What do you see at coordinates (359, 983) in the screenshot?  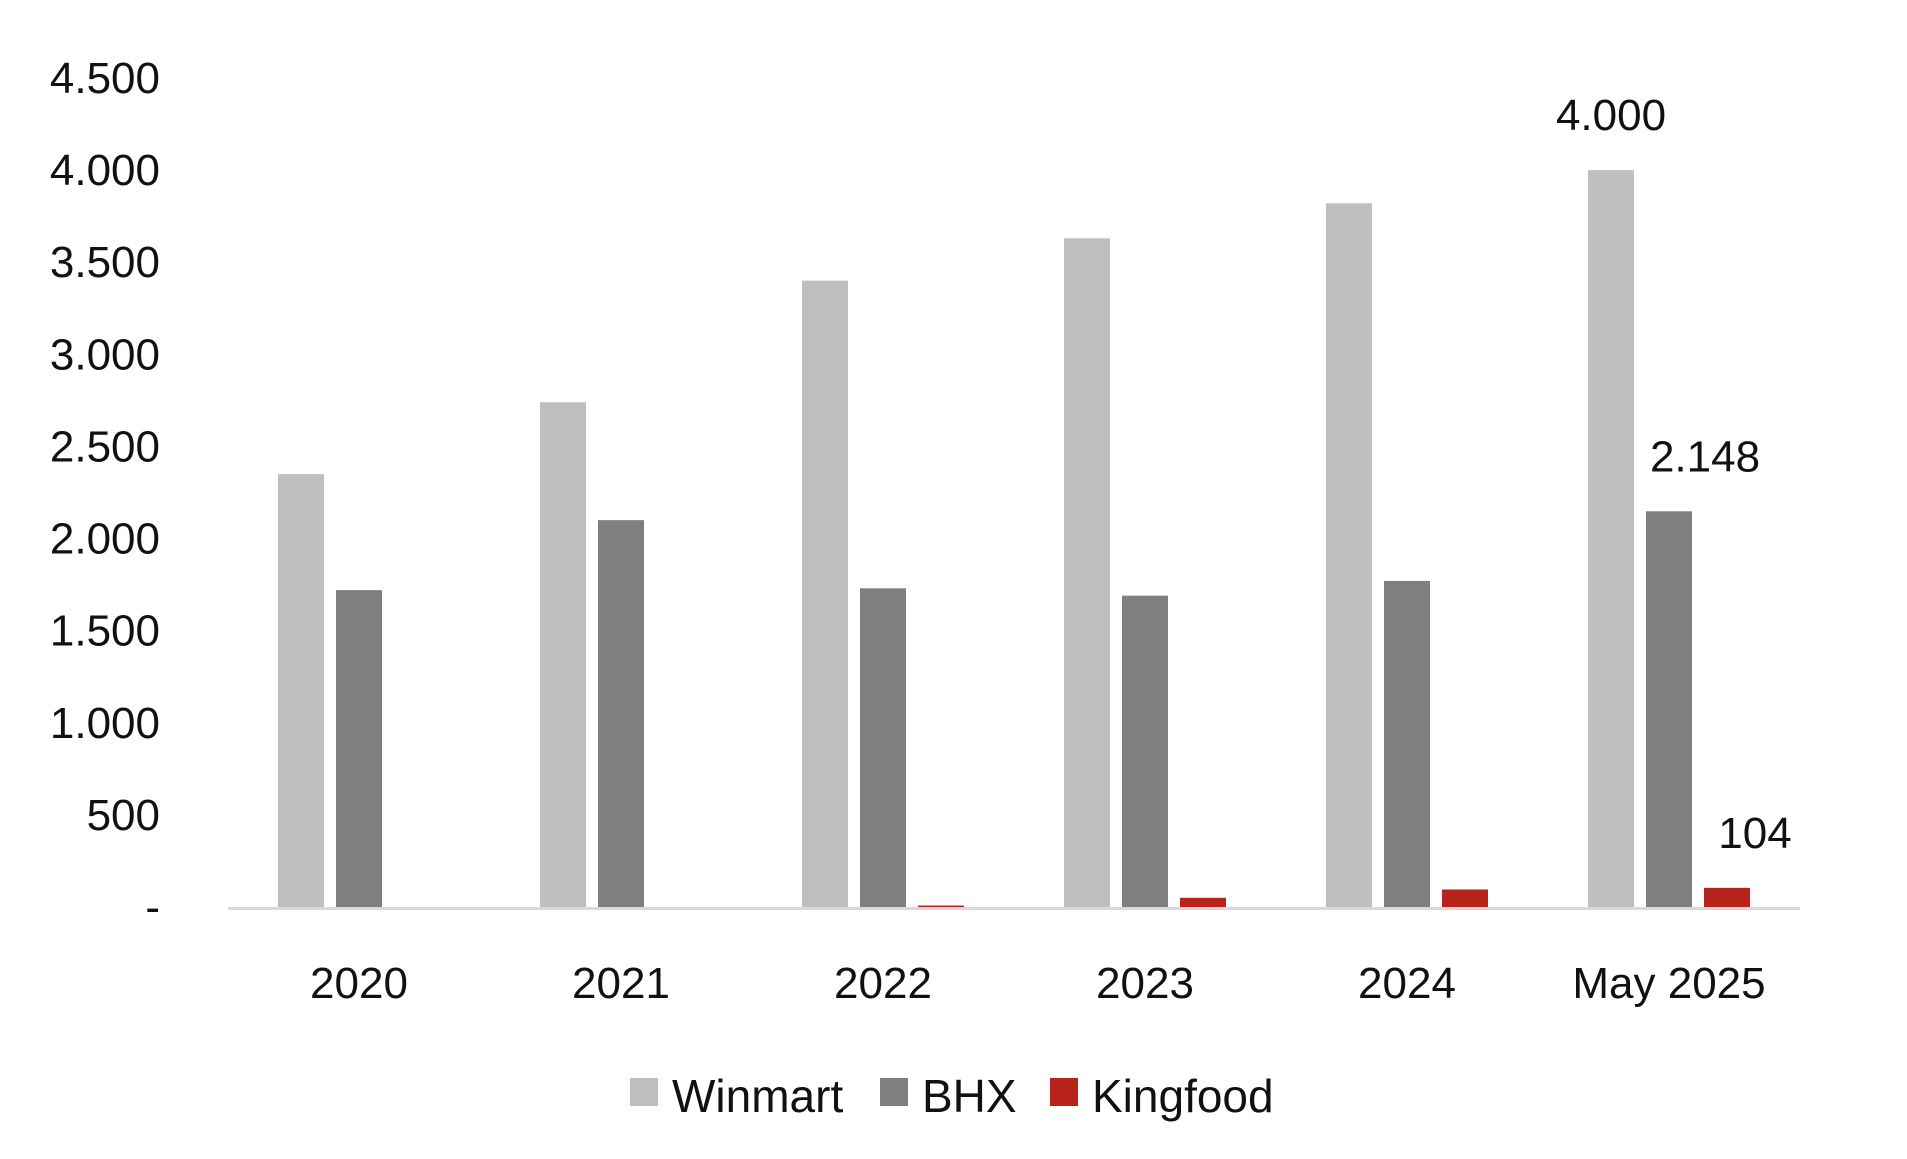 I see `x-tick-label: 2020` at bounding box center [359, 983].